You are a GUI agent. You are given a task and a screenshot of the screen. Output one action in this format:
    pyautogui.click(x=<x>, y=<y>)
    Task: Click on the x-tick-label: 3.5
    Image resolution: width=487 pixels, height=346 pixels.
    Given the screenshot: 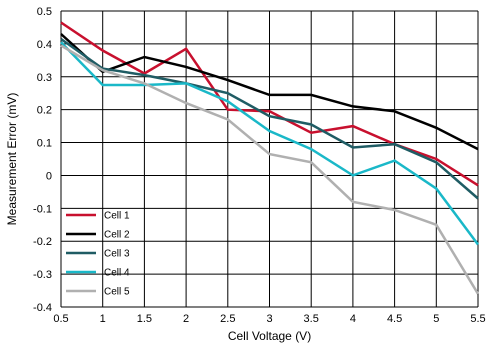 What is the action you would take?
    pyautogui.click(x=311, y=319)
    